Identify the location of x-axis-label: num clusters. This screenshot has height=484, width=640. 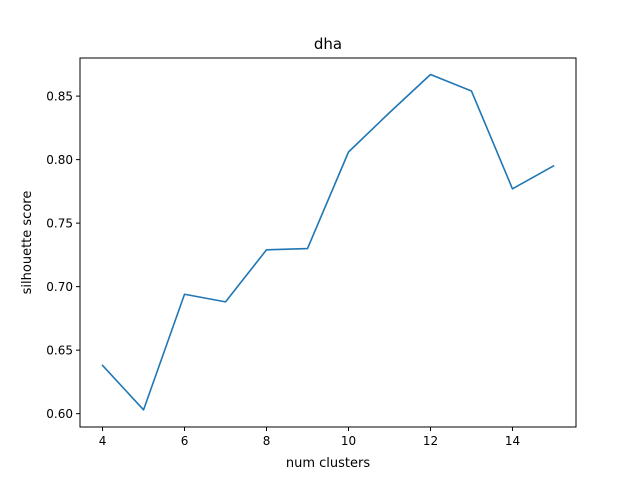
(328, 463).